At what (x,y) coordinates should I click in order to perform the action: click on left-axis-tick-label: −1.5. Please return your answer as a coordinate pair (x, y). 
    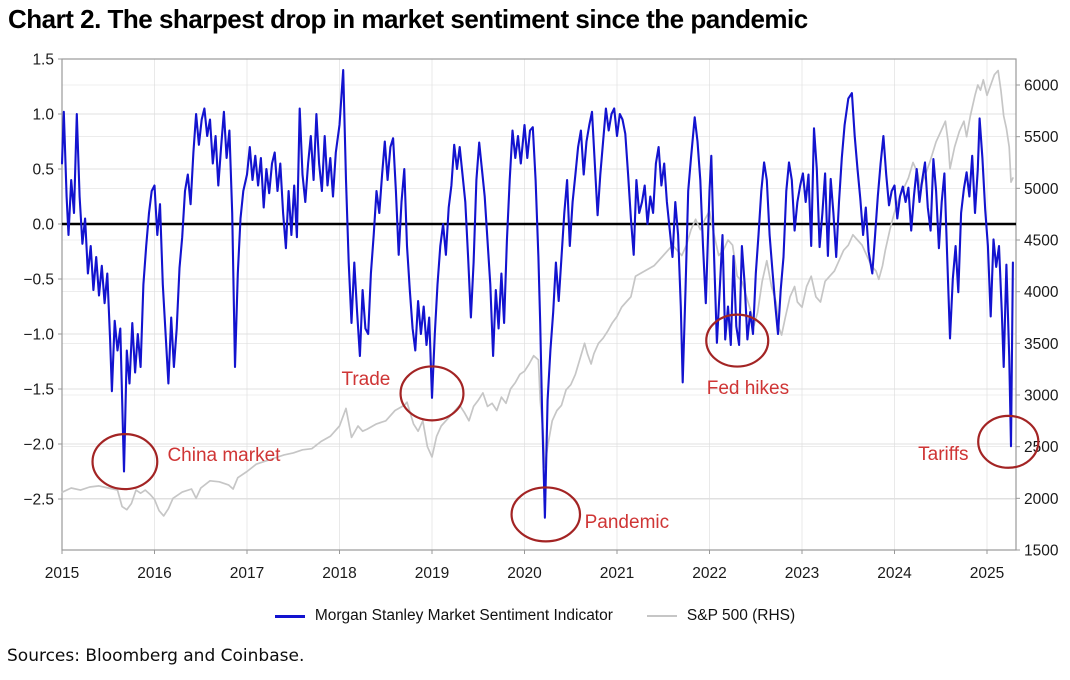
    Looking at the image, I should click on (38, 390).